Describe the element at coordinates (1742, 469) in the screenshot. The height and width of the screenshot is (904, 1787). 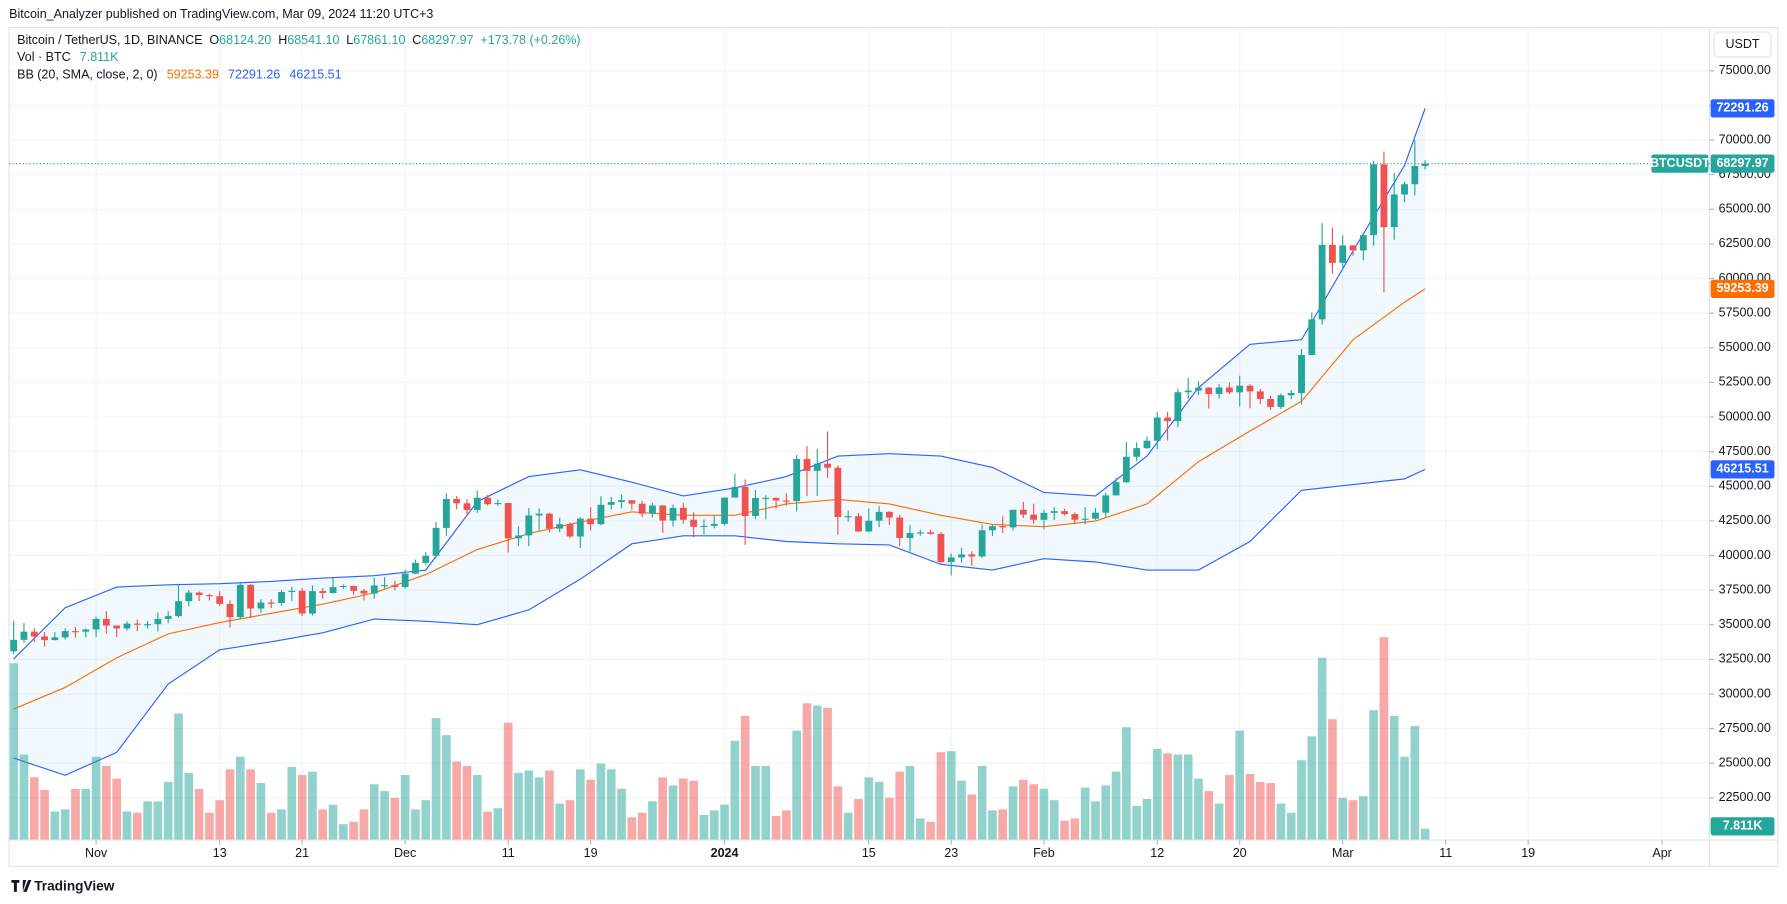
I see `lower-band-tag: 46215.51` at that location.